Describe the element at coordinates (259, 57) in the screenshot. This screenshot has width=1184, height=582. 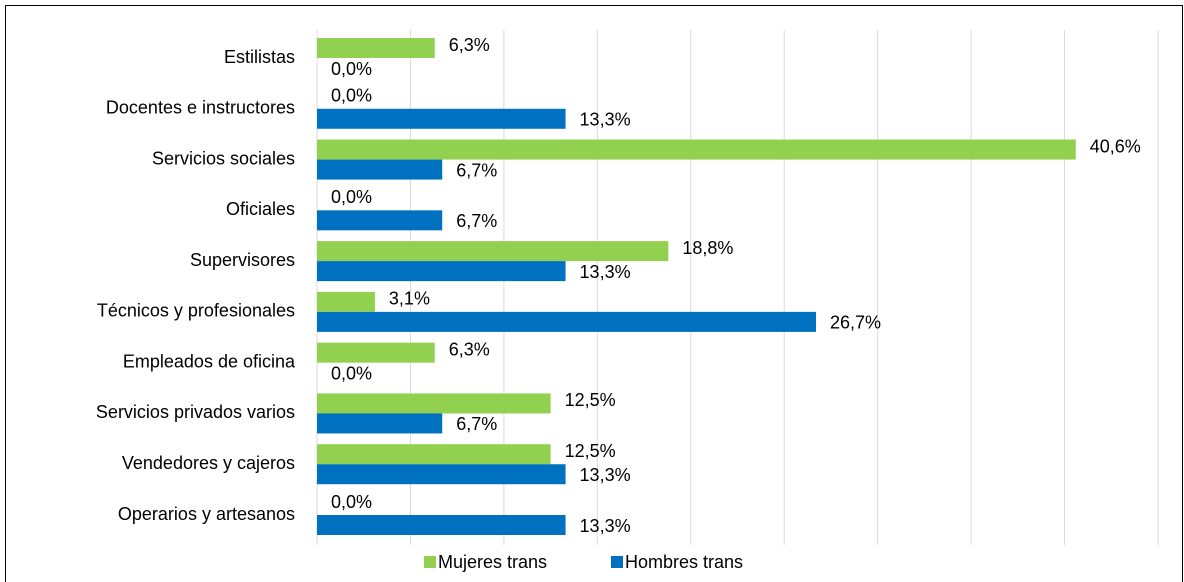
I see `y-tick-label: Estilistas` at that location.